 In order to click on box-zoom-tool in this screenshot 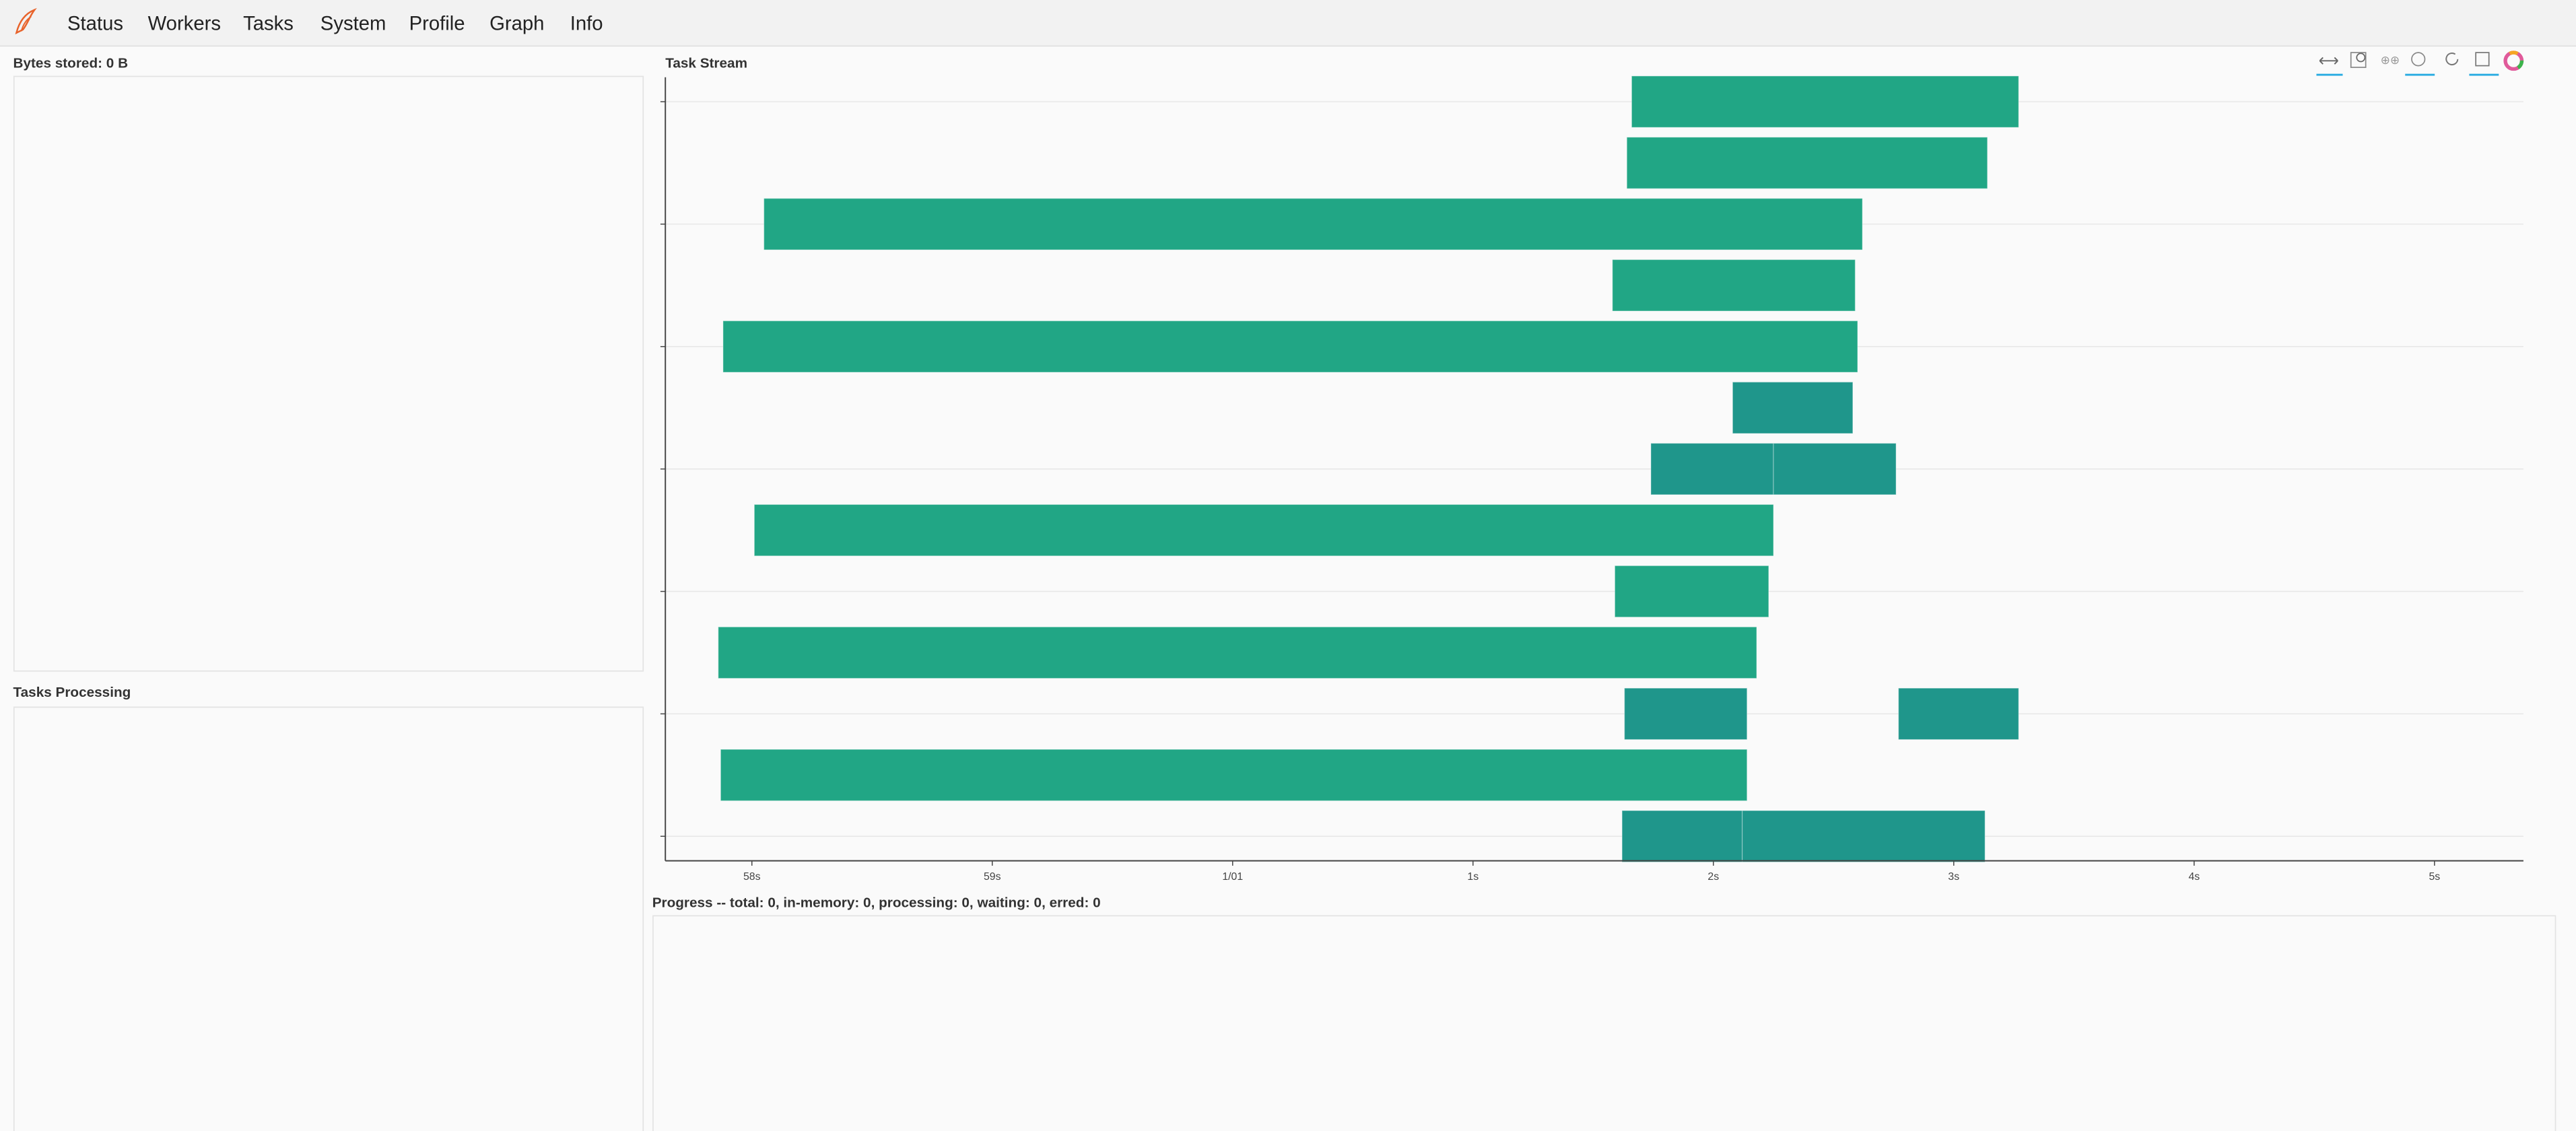, I will do `click(2358, 60)`.